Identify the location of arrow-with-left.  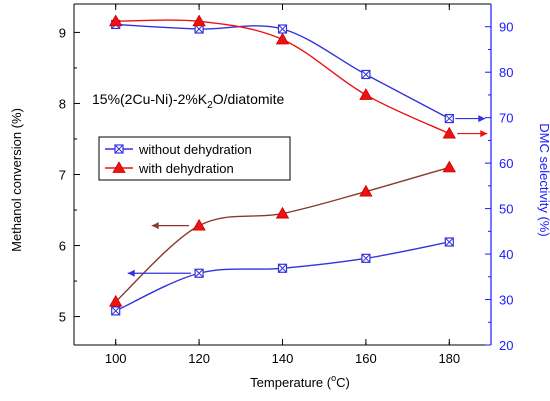
(170, 226).